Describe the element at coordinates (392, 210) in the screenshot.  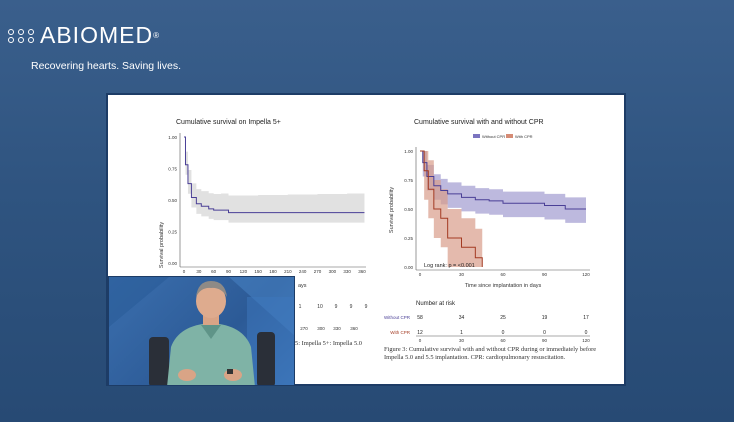
I see `right-ylabel: Survival probability` at that location.